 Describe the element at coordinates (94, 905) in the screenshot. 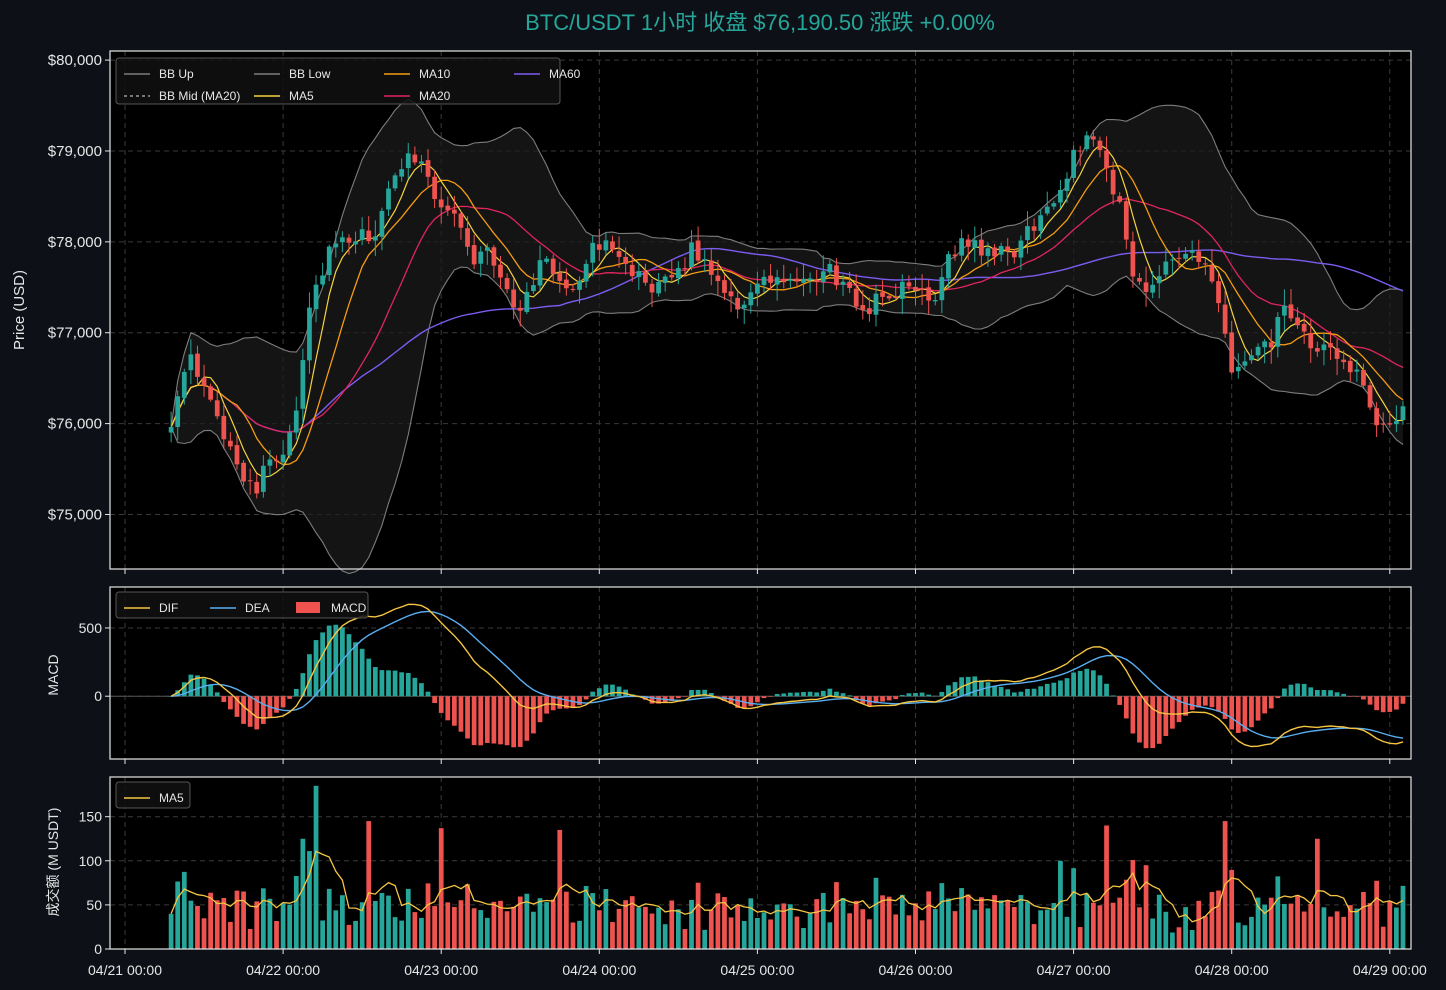

I see `y-tick-label: 50` at that location.